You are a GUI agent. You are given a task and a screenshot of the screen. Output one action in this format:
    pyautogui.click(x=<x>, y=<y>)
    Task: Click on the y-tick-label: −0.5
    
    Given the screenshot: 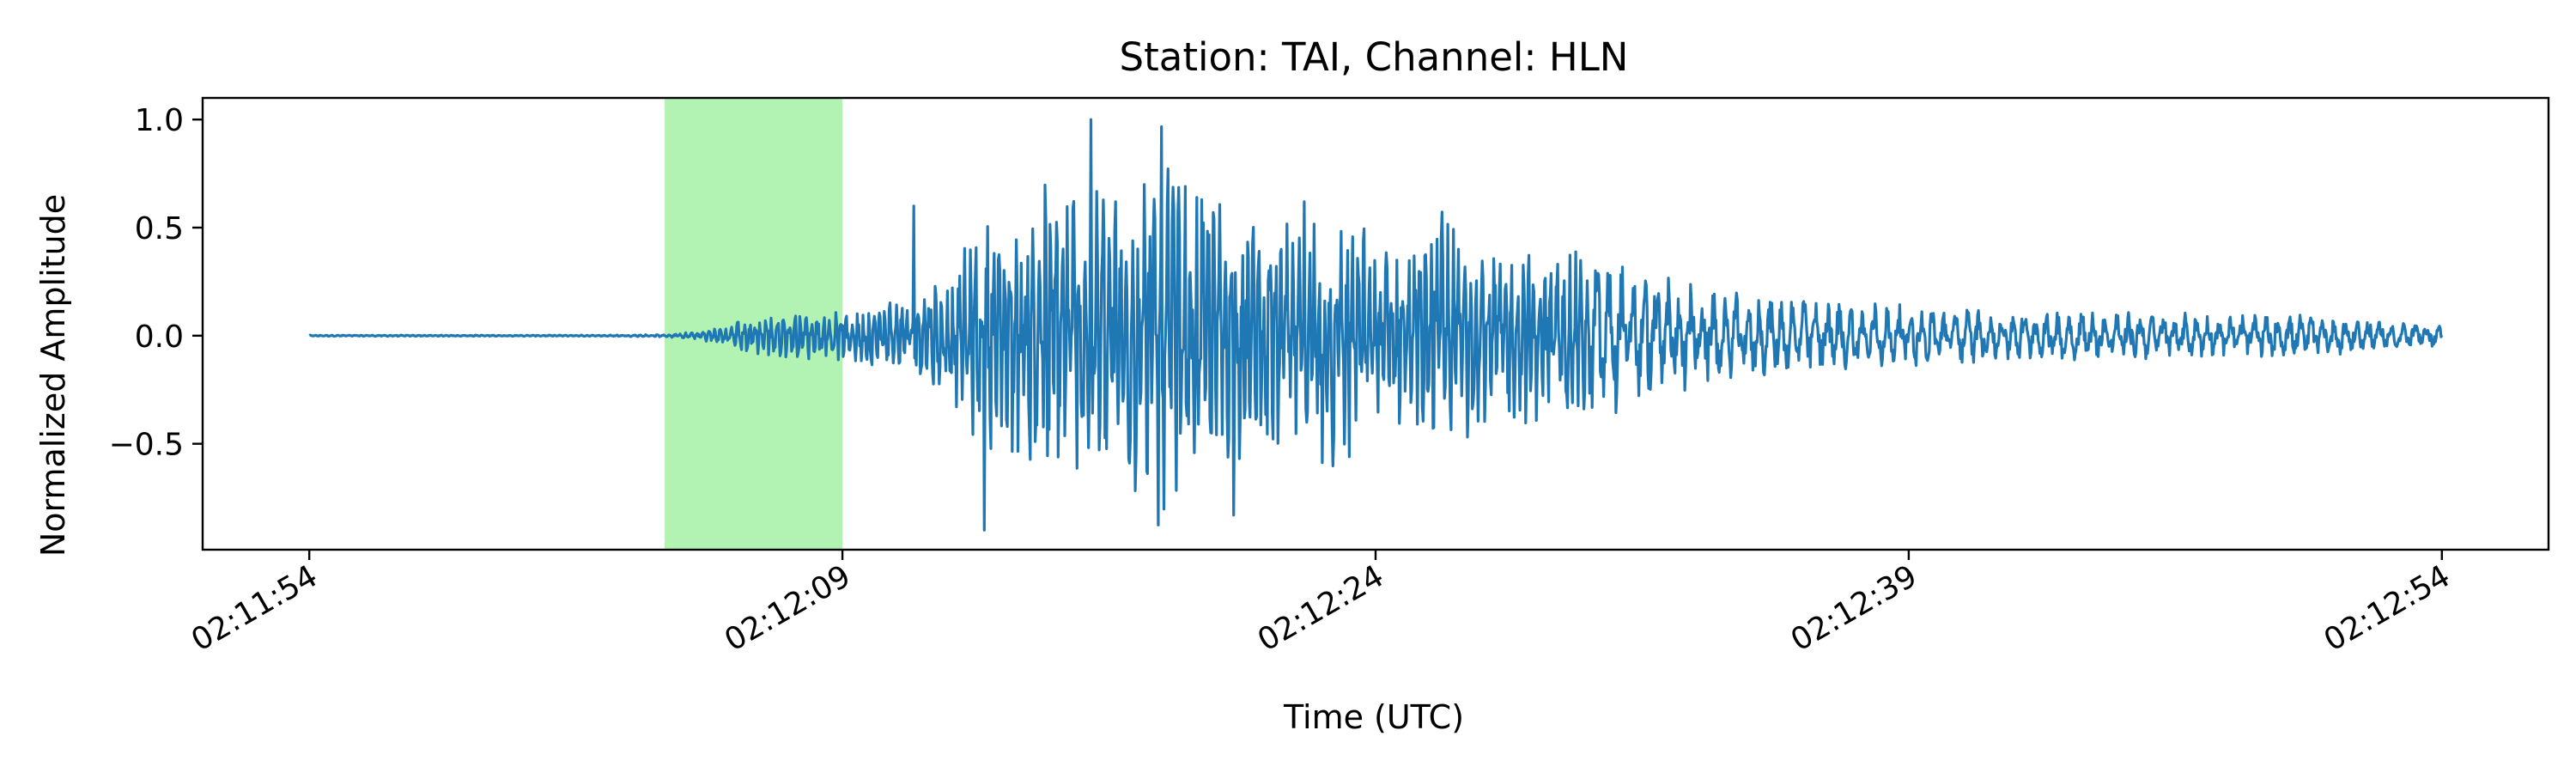 What is the action you would take?
    pyautogui.click(x=146, y=445)
    